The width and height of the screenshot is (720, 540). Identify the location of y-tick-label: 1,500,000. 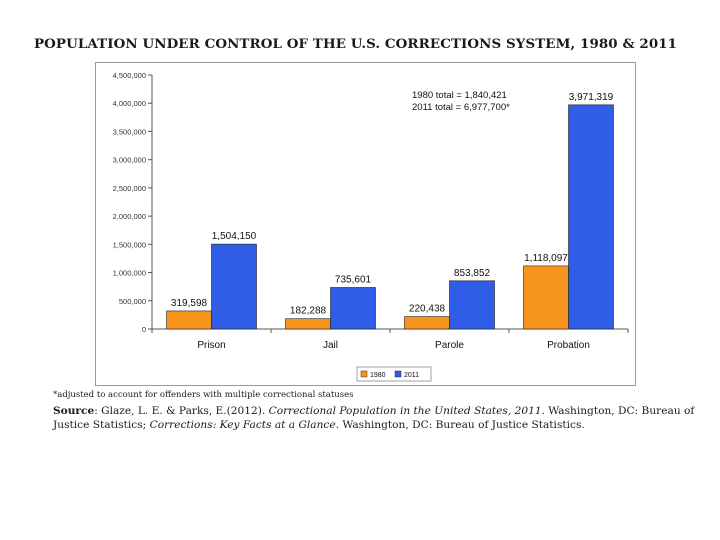
(129, 244).